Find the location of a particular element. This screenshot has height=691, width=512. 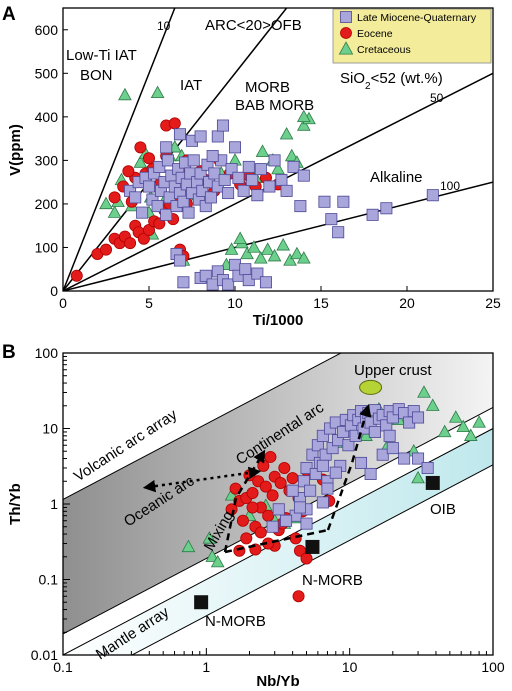

sio2-subscript: 2 is located at coordinates (368, 86).